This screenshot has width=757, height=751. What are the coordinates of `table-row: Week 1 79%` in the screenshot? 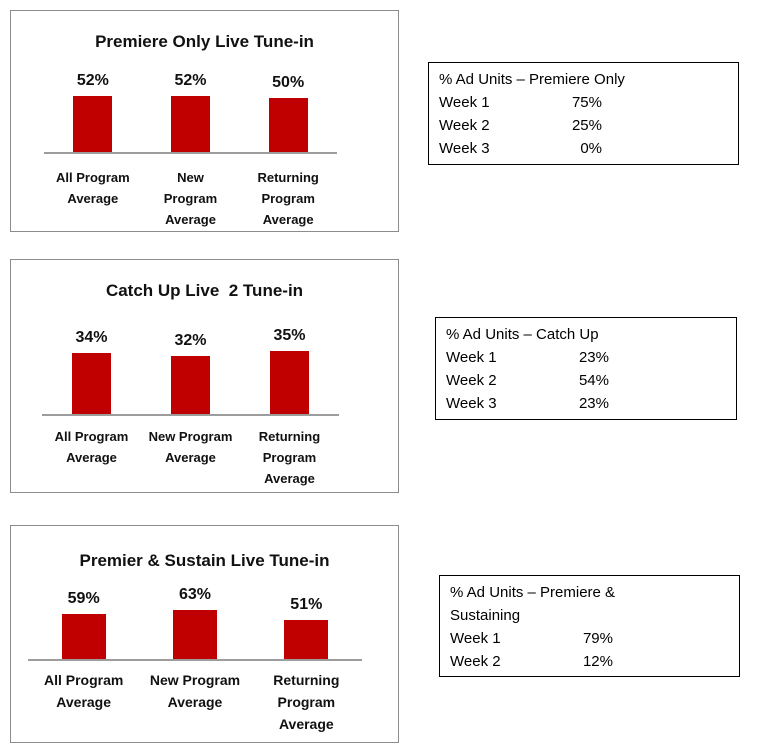 It's located at (589, 638).